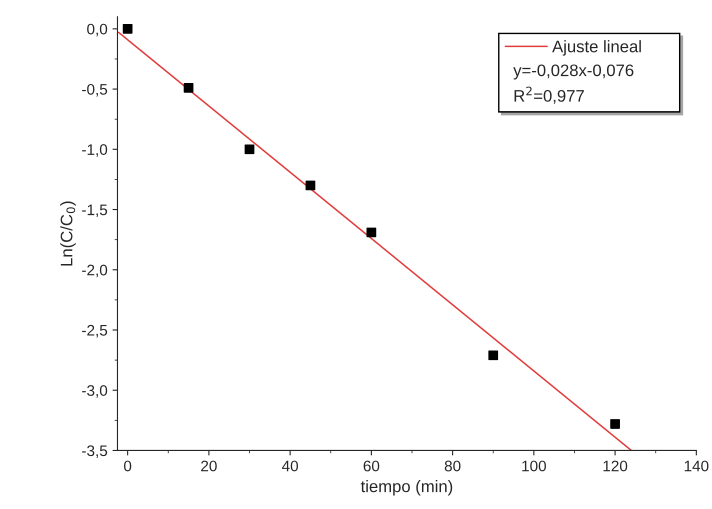 This screenshot has height=509, width=712. Describe the element at coordinates (406, 488) in the screenshot. I see `x-axis-title: tiempo (min)` at that location.